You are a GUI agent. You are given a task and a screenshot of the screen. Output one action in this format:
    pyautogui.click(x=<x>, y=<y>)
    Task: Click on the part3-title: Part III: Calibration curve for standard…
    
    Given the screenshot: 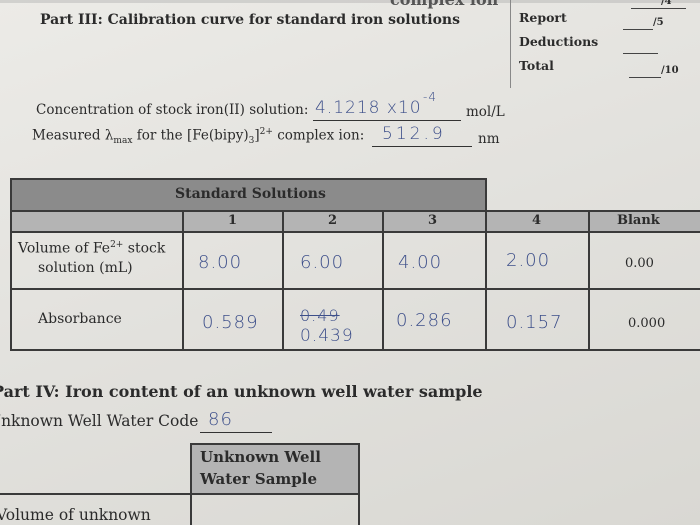 What is the action you would take?
    pyautogui.click(x=250, y=20)
    